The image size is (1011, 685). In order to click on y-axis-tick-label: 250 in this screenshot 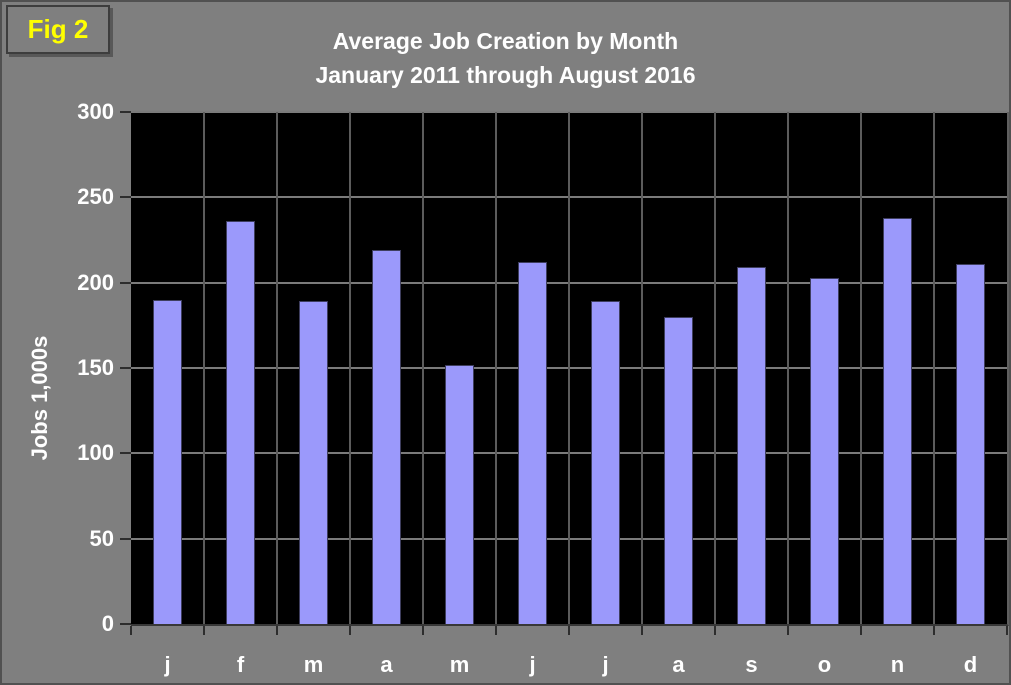, I will do `click(95, 197)`.